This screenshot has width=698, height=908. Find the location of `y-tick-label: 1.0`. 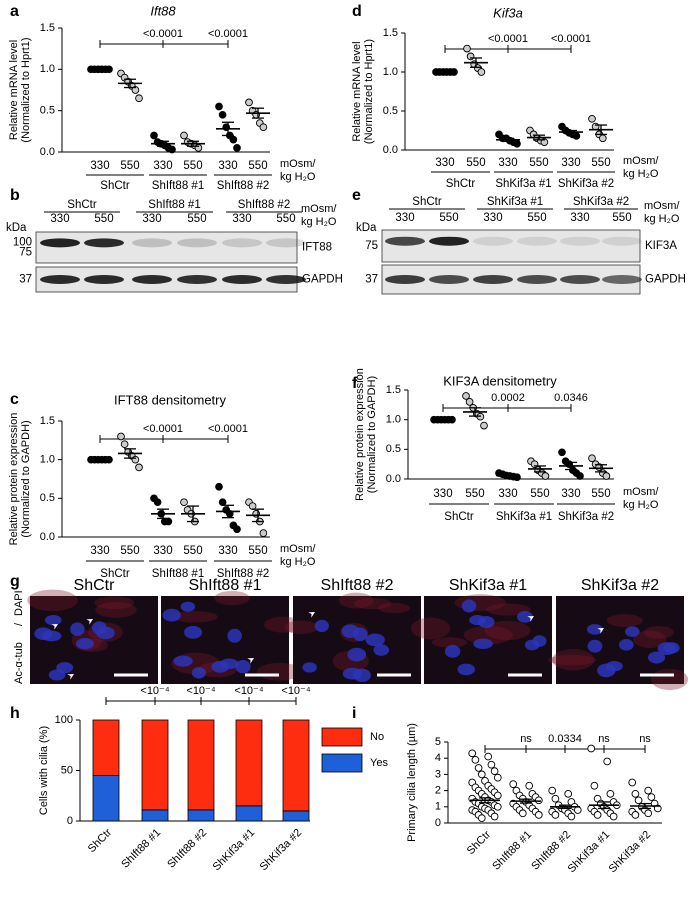

y-tick-label: 1.0 is located at coordinates (47, 460).